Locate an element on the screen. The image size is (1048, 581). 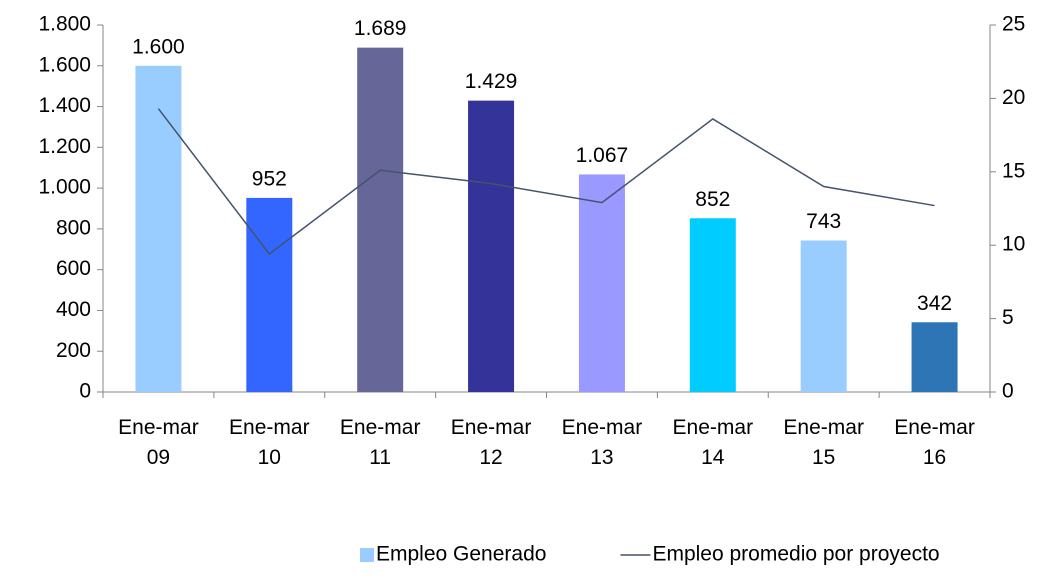
x-tick-label: Ene-mar 10 is located at coordinates (269, 442).